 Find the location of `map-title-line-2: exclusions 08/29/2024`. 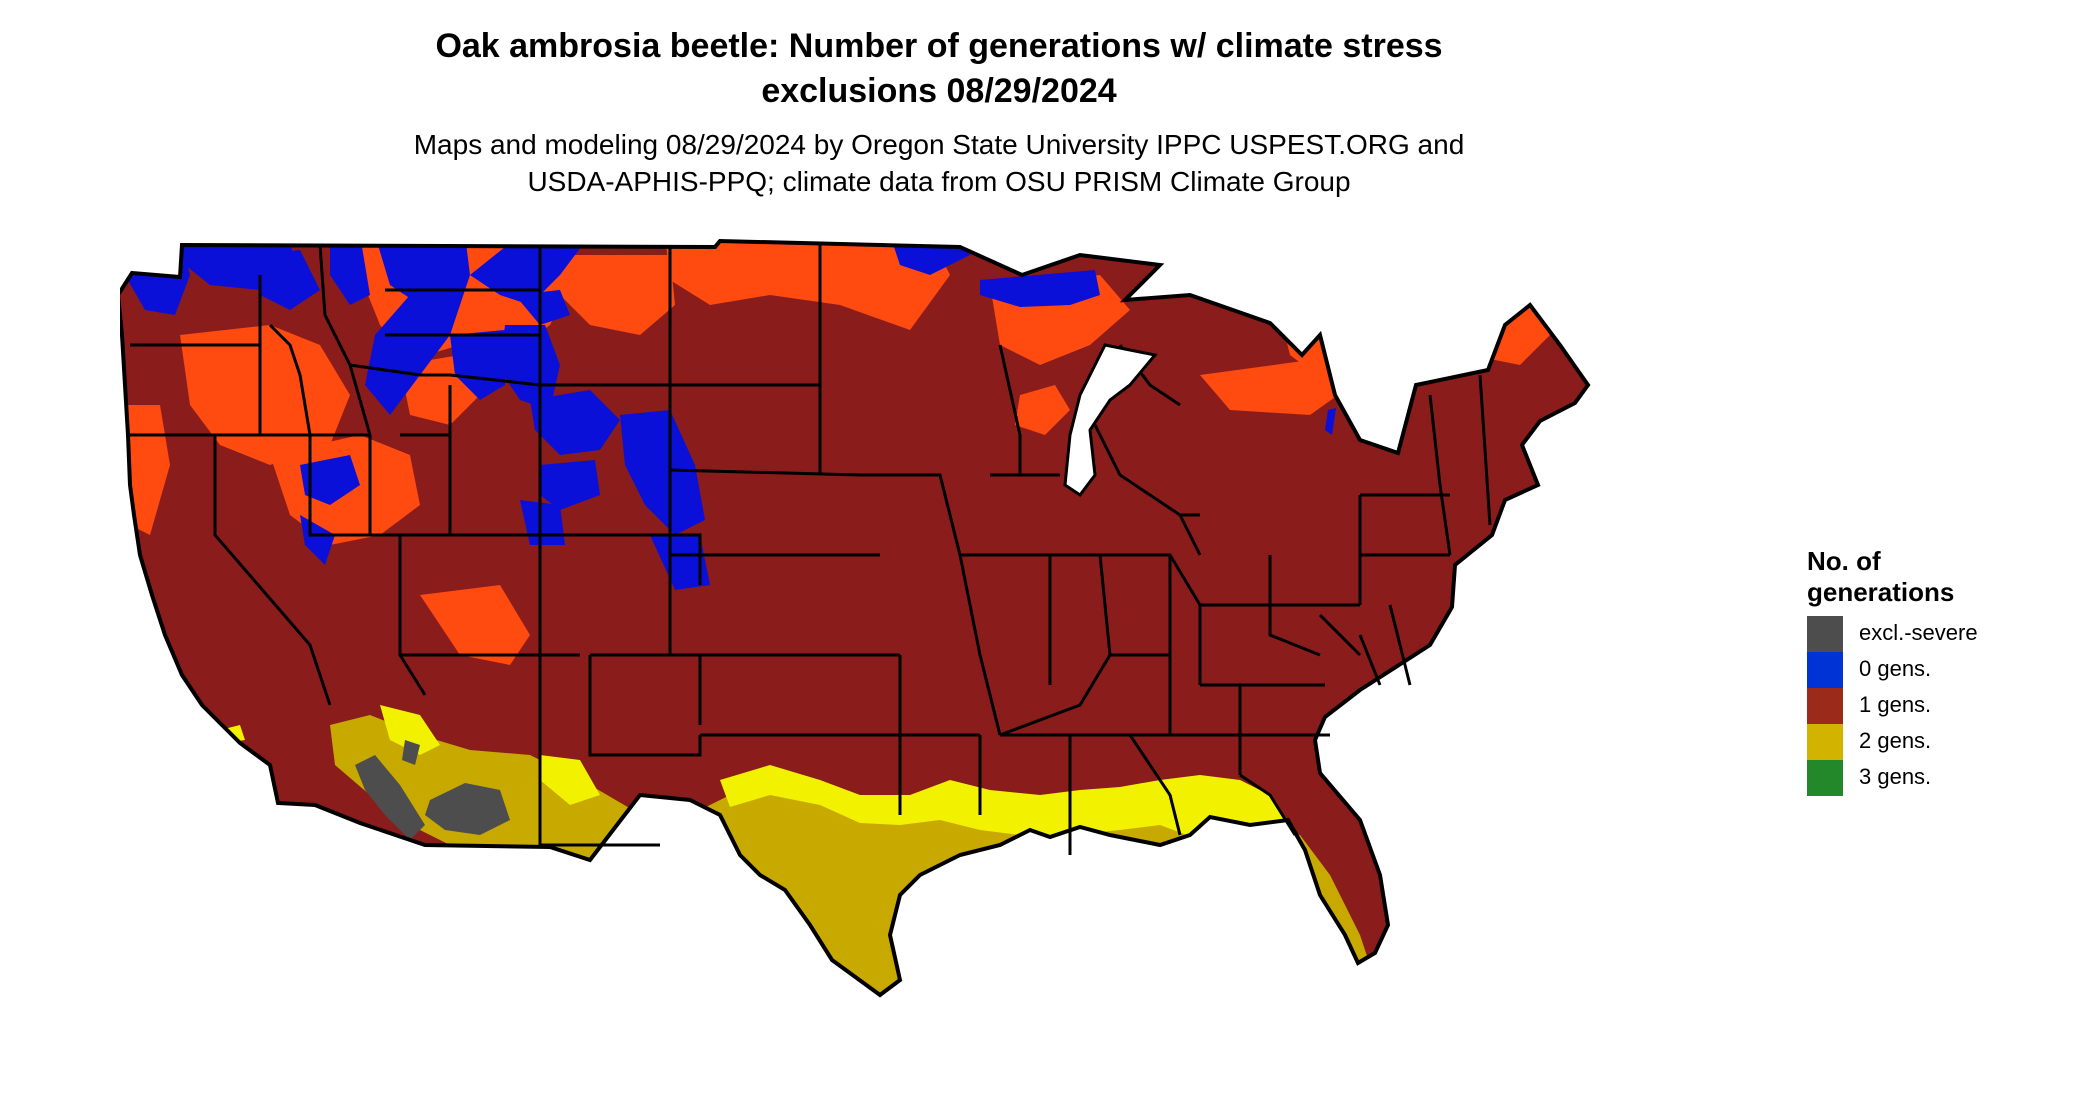

map-title-line-2: exclusions 08/29/2024 is located at coordinates (939, 91).